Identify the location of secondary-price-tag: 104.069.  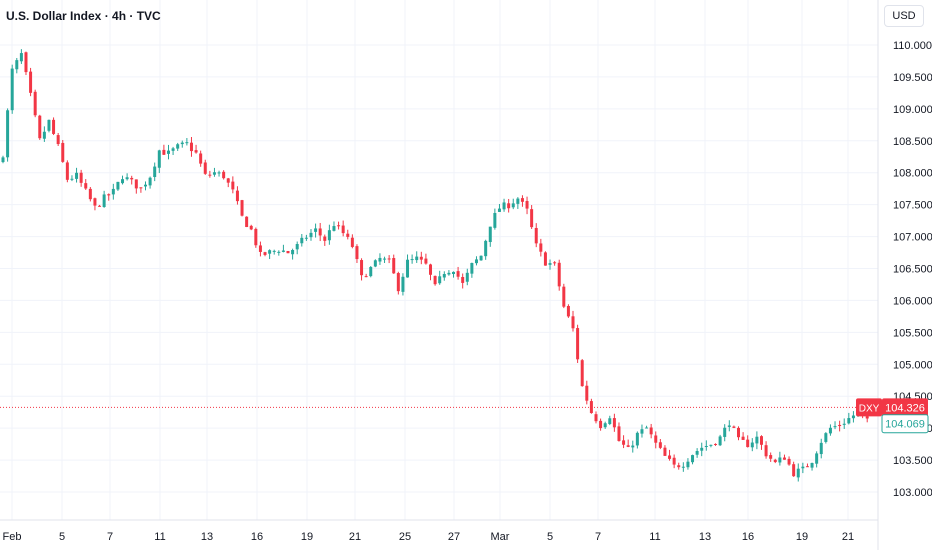
(905, 425).